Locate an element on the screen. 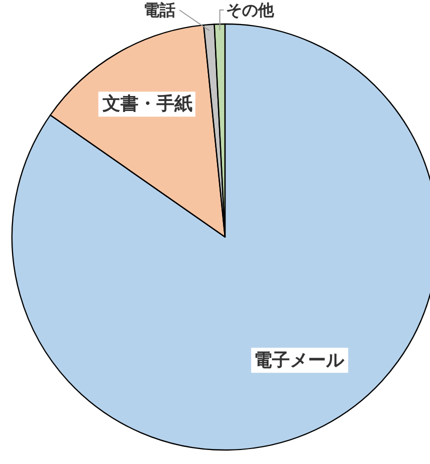  slice-label: 電子メール is located at coordinates (300, 360).